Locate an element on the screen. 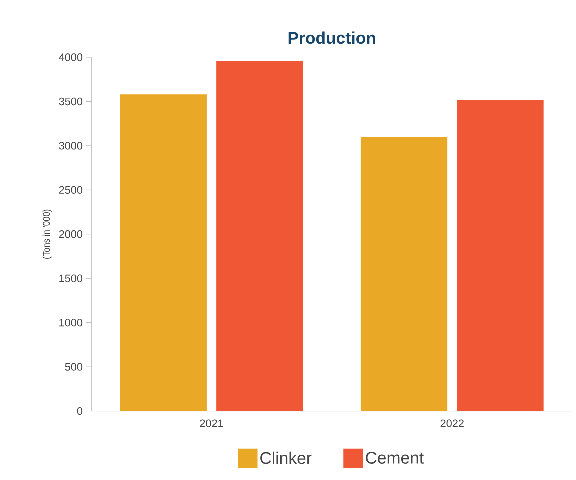 This screenshot has height=480, width=576. y-axis-title: (Tons in '000) is located at coordinates (47, 234).